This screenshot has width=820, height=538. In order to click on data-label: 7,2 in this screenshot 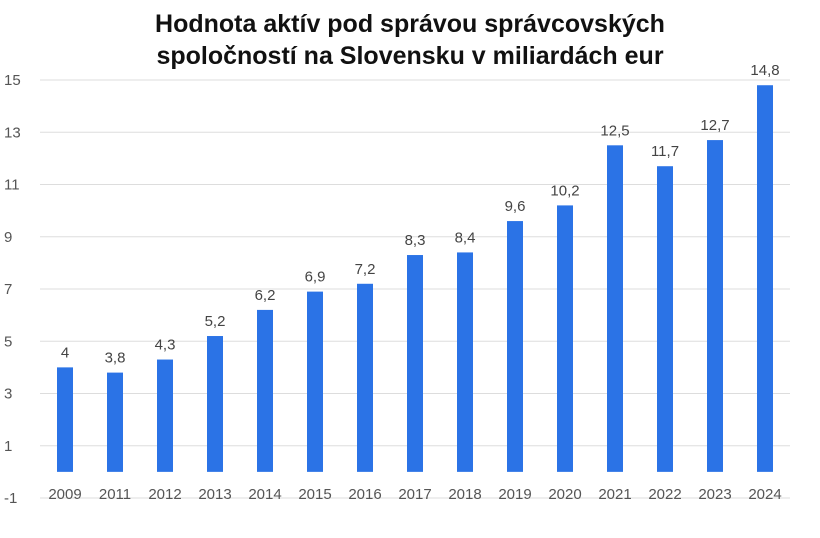, I will do `click(365, 269)`.